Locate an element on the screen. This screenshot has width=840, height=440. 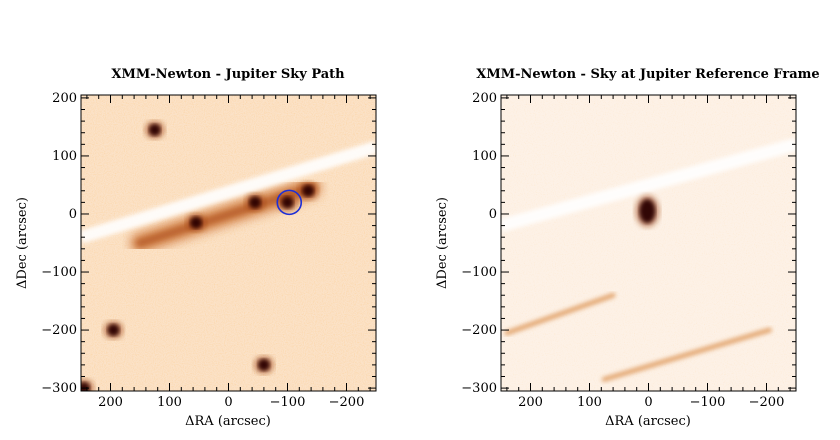
chart-left-xlabel: ΔRA (arcsec) is located at coordinates (228, 421).